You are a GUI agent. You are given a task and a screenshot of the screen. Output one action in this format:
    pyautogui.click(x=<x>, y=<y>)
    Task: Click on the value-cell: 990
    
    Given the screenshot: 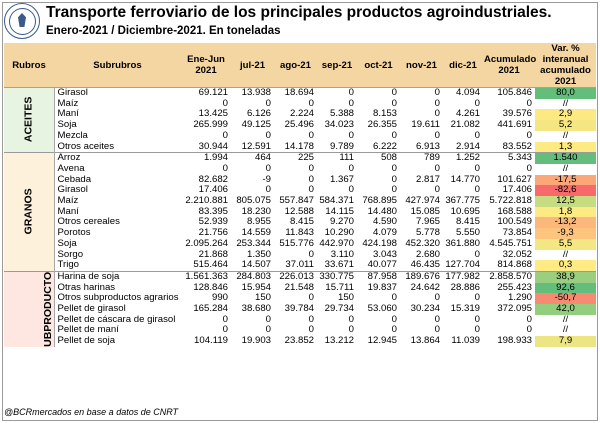 What is the action you would take?
    pyautogui.click(x=219, y=298)
    